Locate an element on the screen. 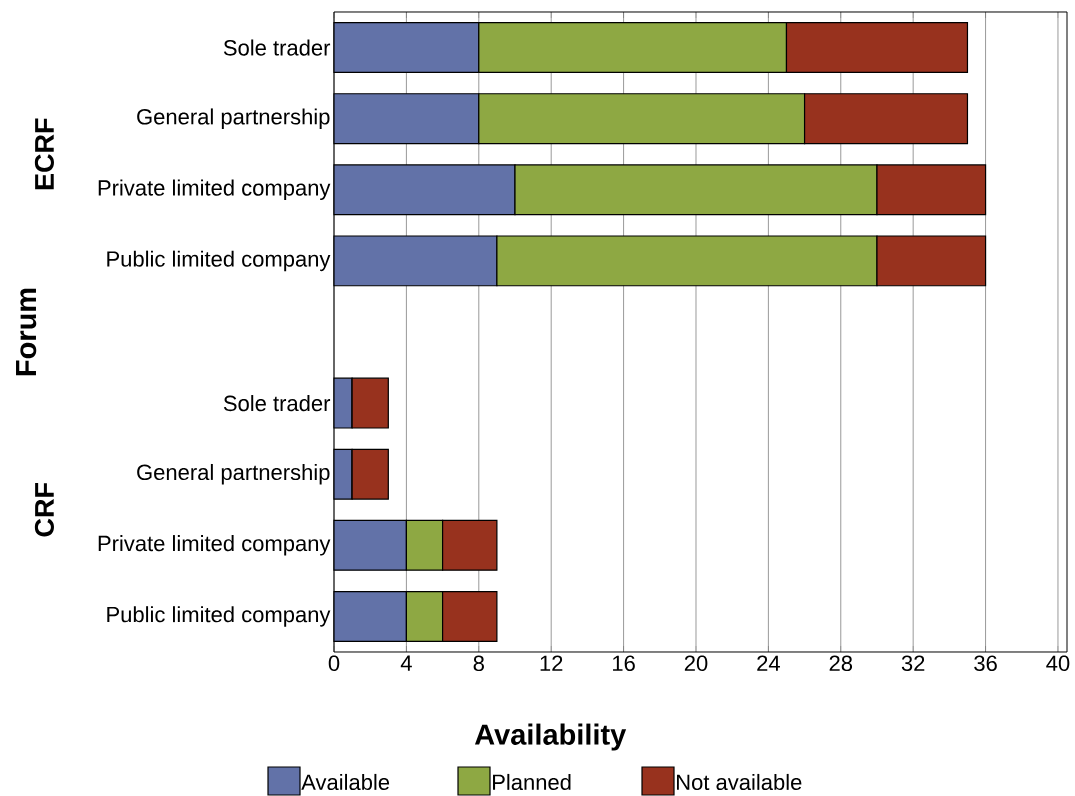 This screenshot has width=1075, height=796. legend-label: Available is located at coordinates (345, 782).